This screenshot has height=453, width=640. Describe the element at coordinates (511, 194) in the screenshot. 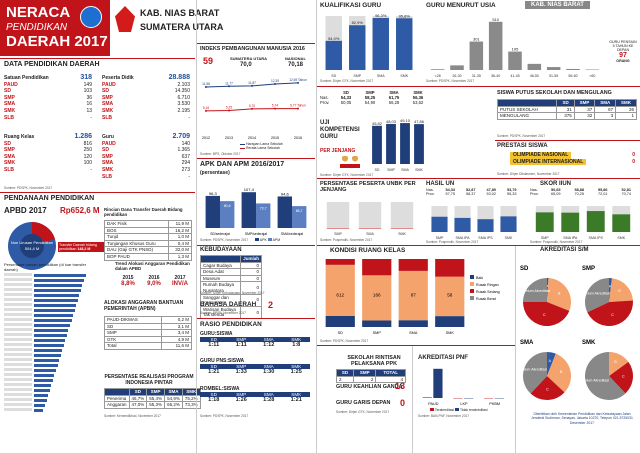

I see `score-cell: 55,33` at that location.